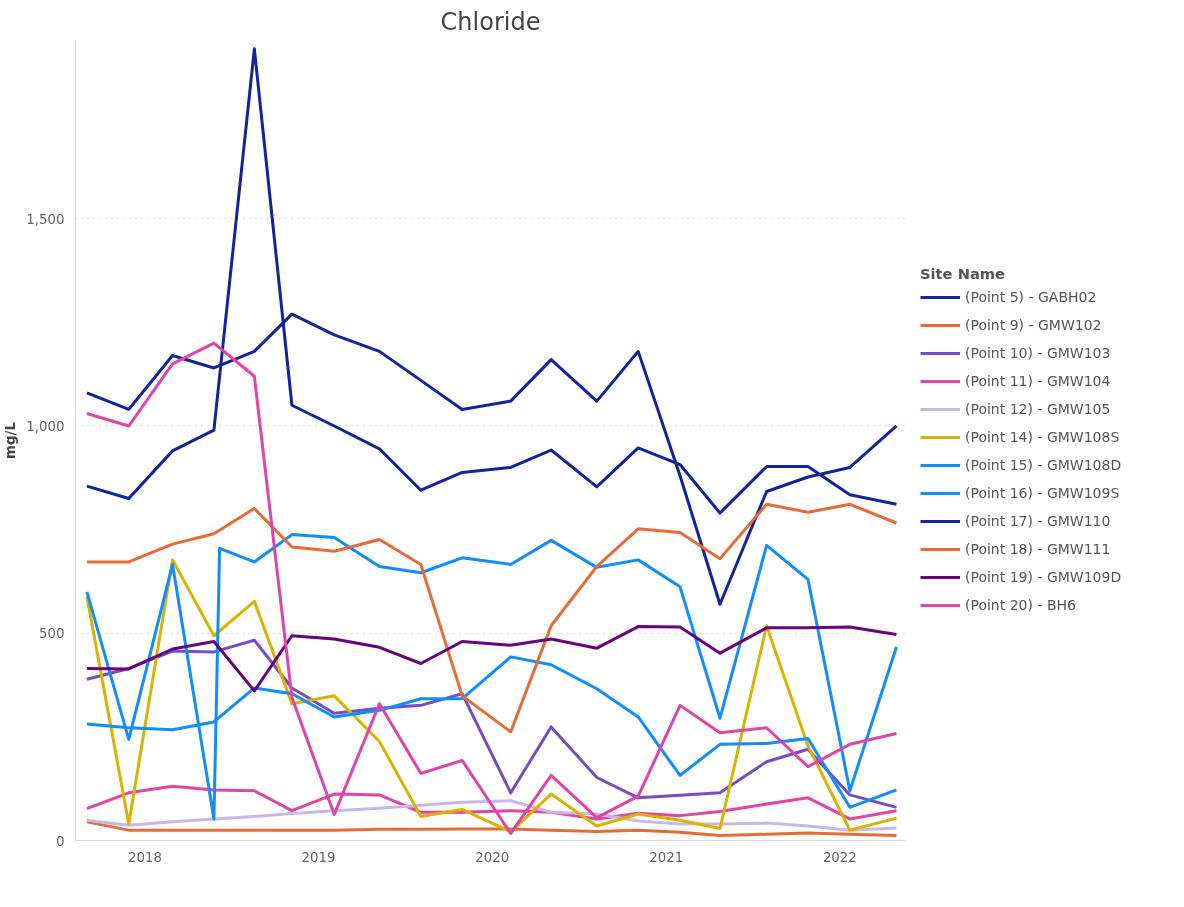  Describe the element at coordinates (490, 21) in the screenshot. I see `chart-title: Chloride` at that location.